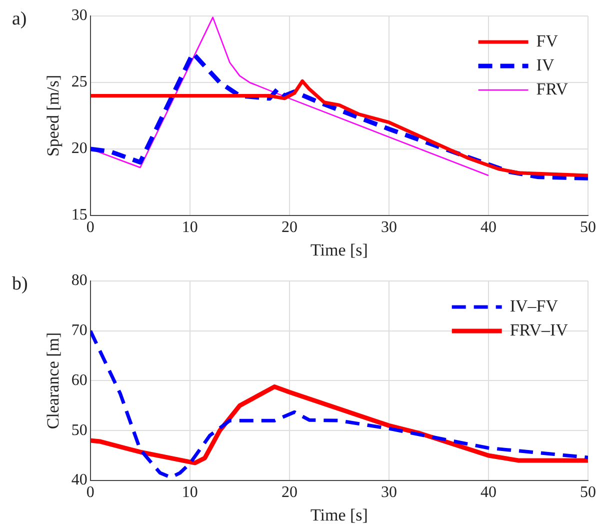  What do you see at coordinates (79, 82) in the screenshot?
I see `y-tick-label: 25` at bounding box center [79, 82].